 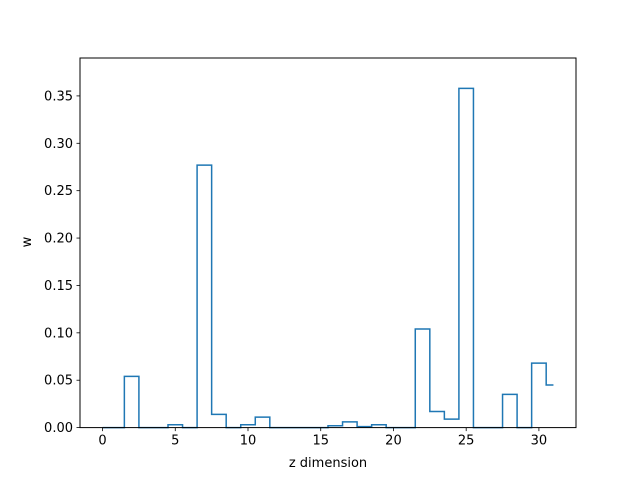 What do you see at coordinates (175, 441) in the screenshot?
I see `x-tick-label: 5` at bounding box center [175, 441].